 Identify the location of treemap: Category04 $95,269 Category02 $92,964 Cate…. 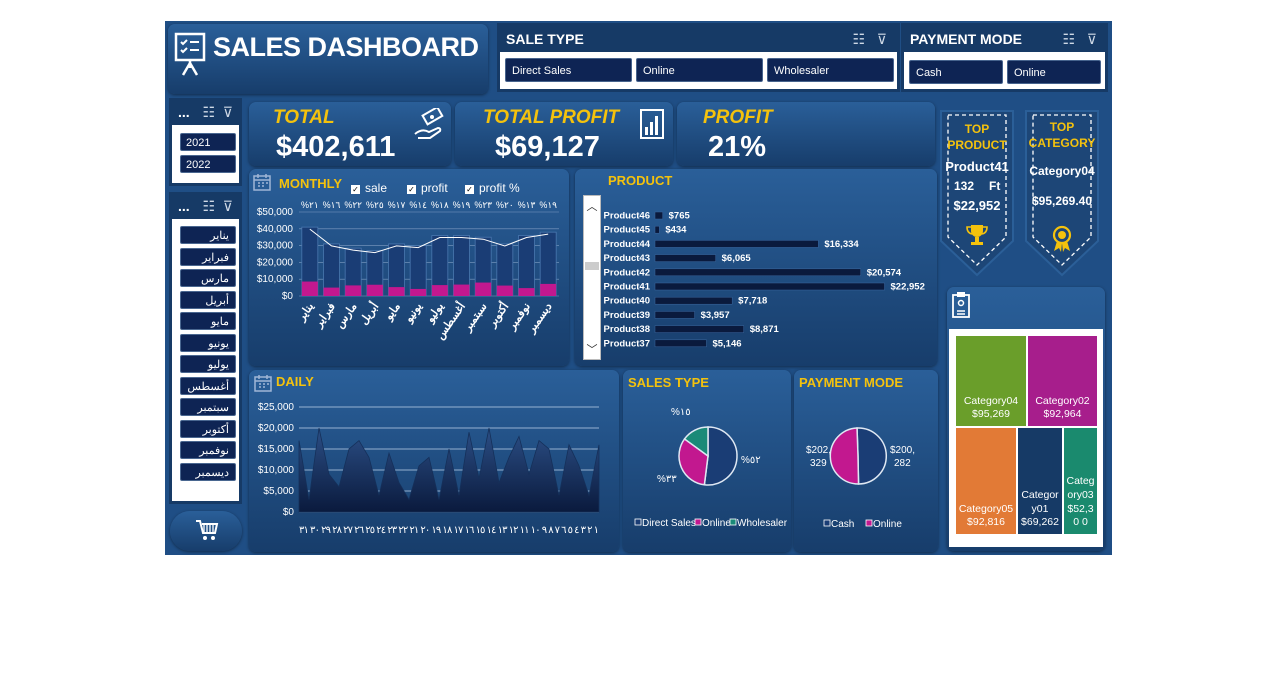
(1026, 438).